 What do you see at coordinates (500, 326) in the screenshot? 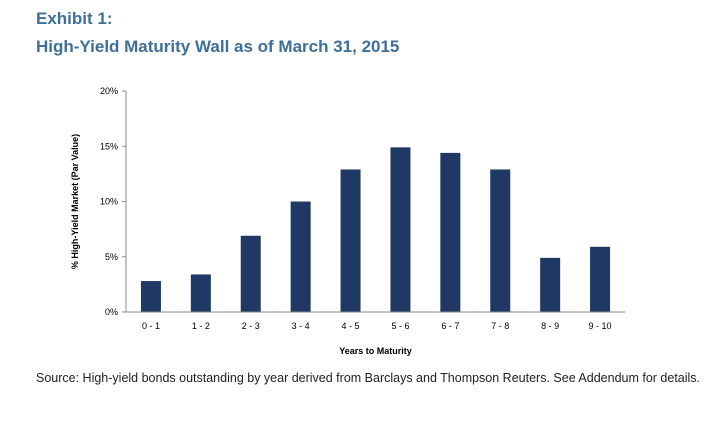
I see `x-tick-label: 7 - 8` at bounding box center [500, 326].